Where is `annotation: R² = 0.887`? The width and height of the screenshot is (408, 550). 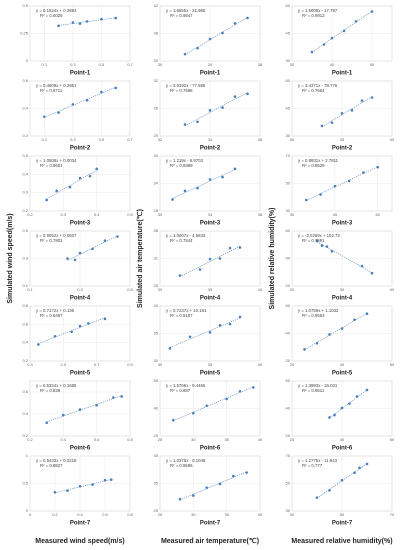
annotation: R² = 0.887 is located at coordinates (180, 390).